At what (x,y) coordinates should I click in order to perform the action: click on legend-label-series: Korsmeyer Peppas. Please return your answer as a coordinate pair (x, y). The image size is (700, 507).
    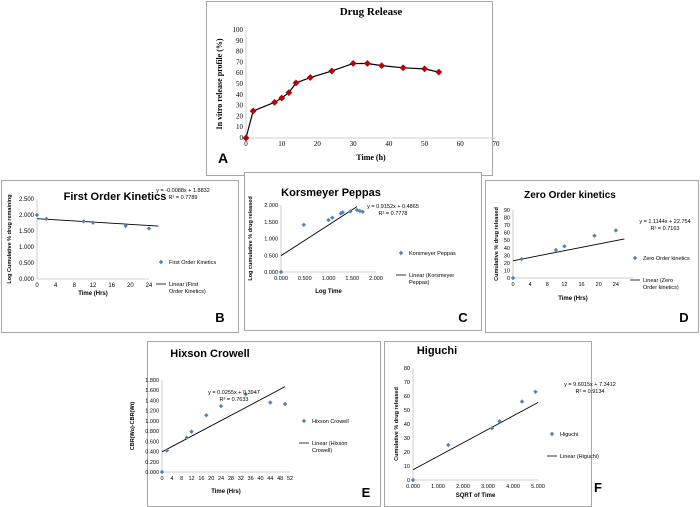
    Looking at the image, I should click on (432, 254).